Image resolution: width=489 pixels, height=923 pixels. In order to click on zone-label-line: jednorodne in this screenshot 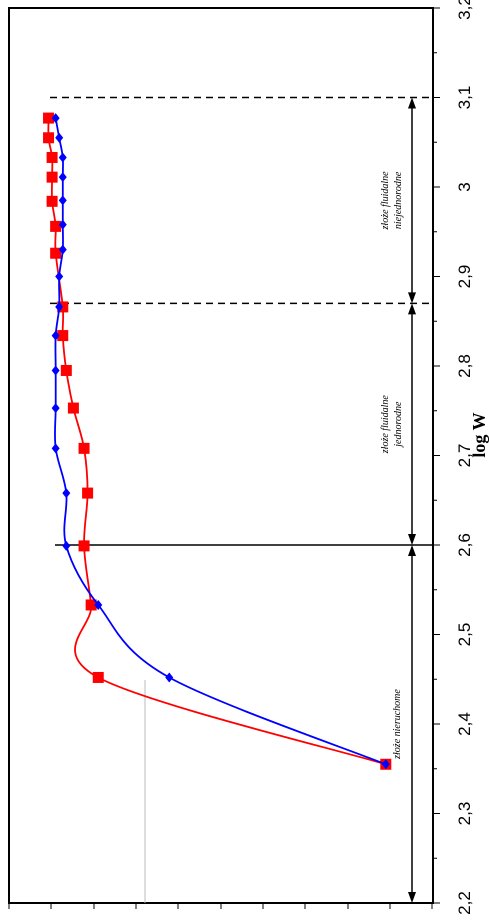, I will do `click(398, 425)`.